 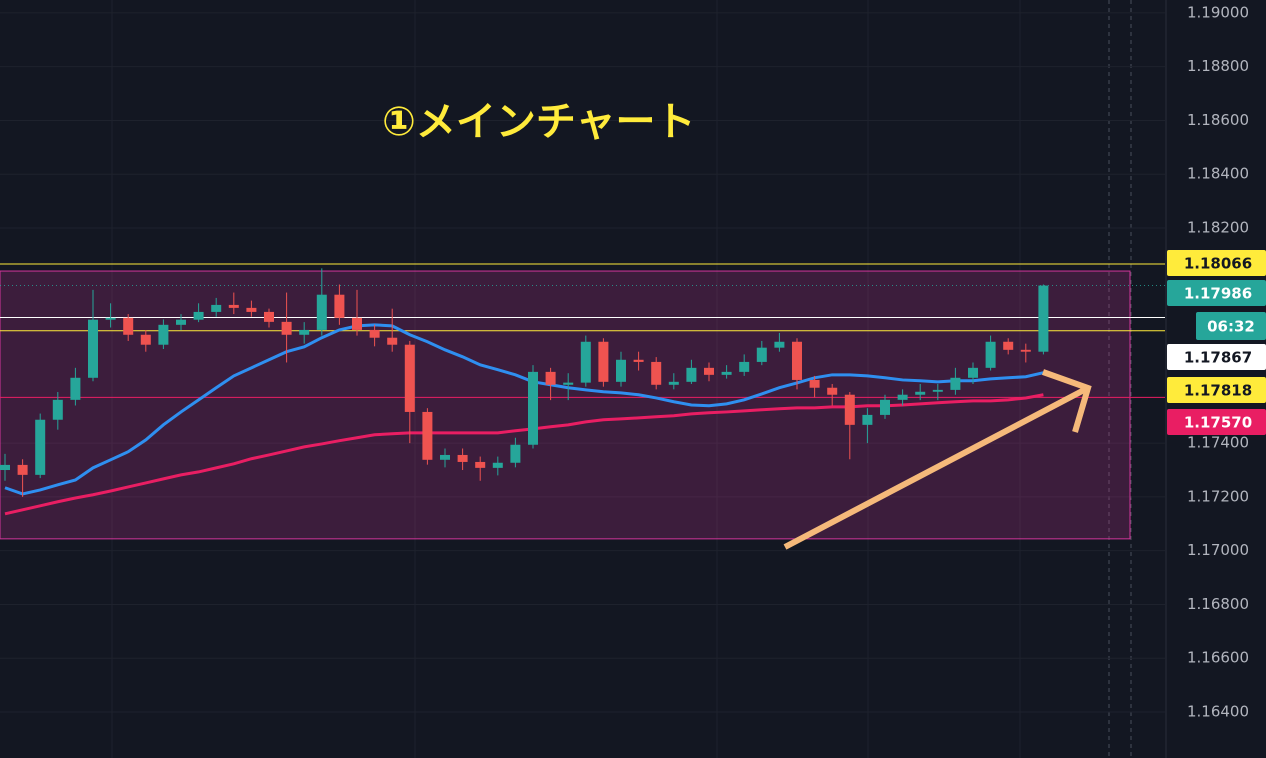 I want to click on chart-title: ①メインチャート, so click(x=538, y=122).